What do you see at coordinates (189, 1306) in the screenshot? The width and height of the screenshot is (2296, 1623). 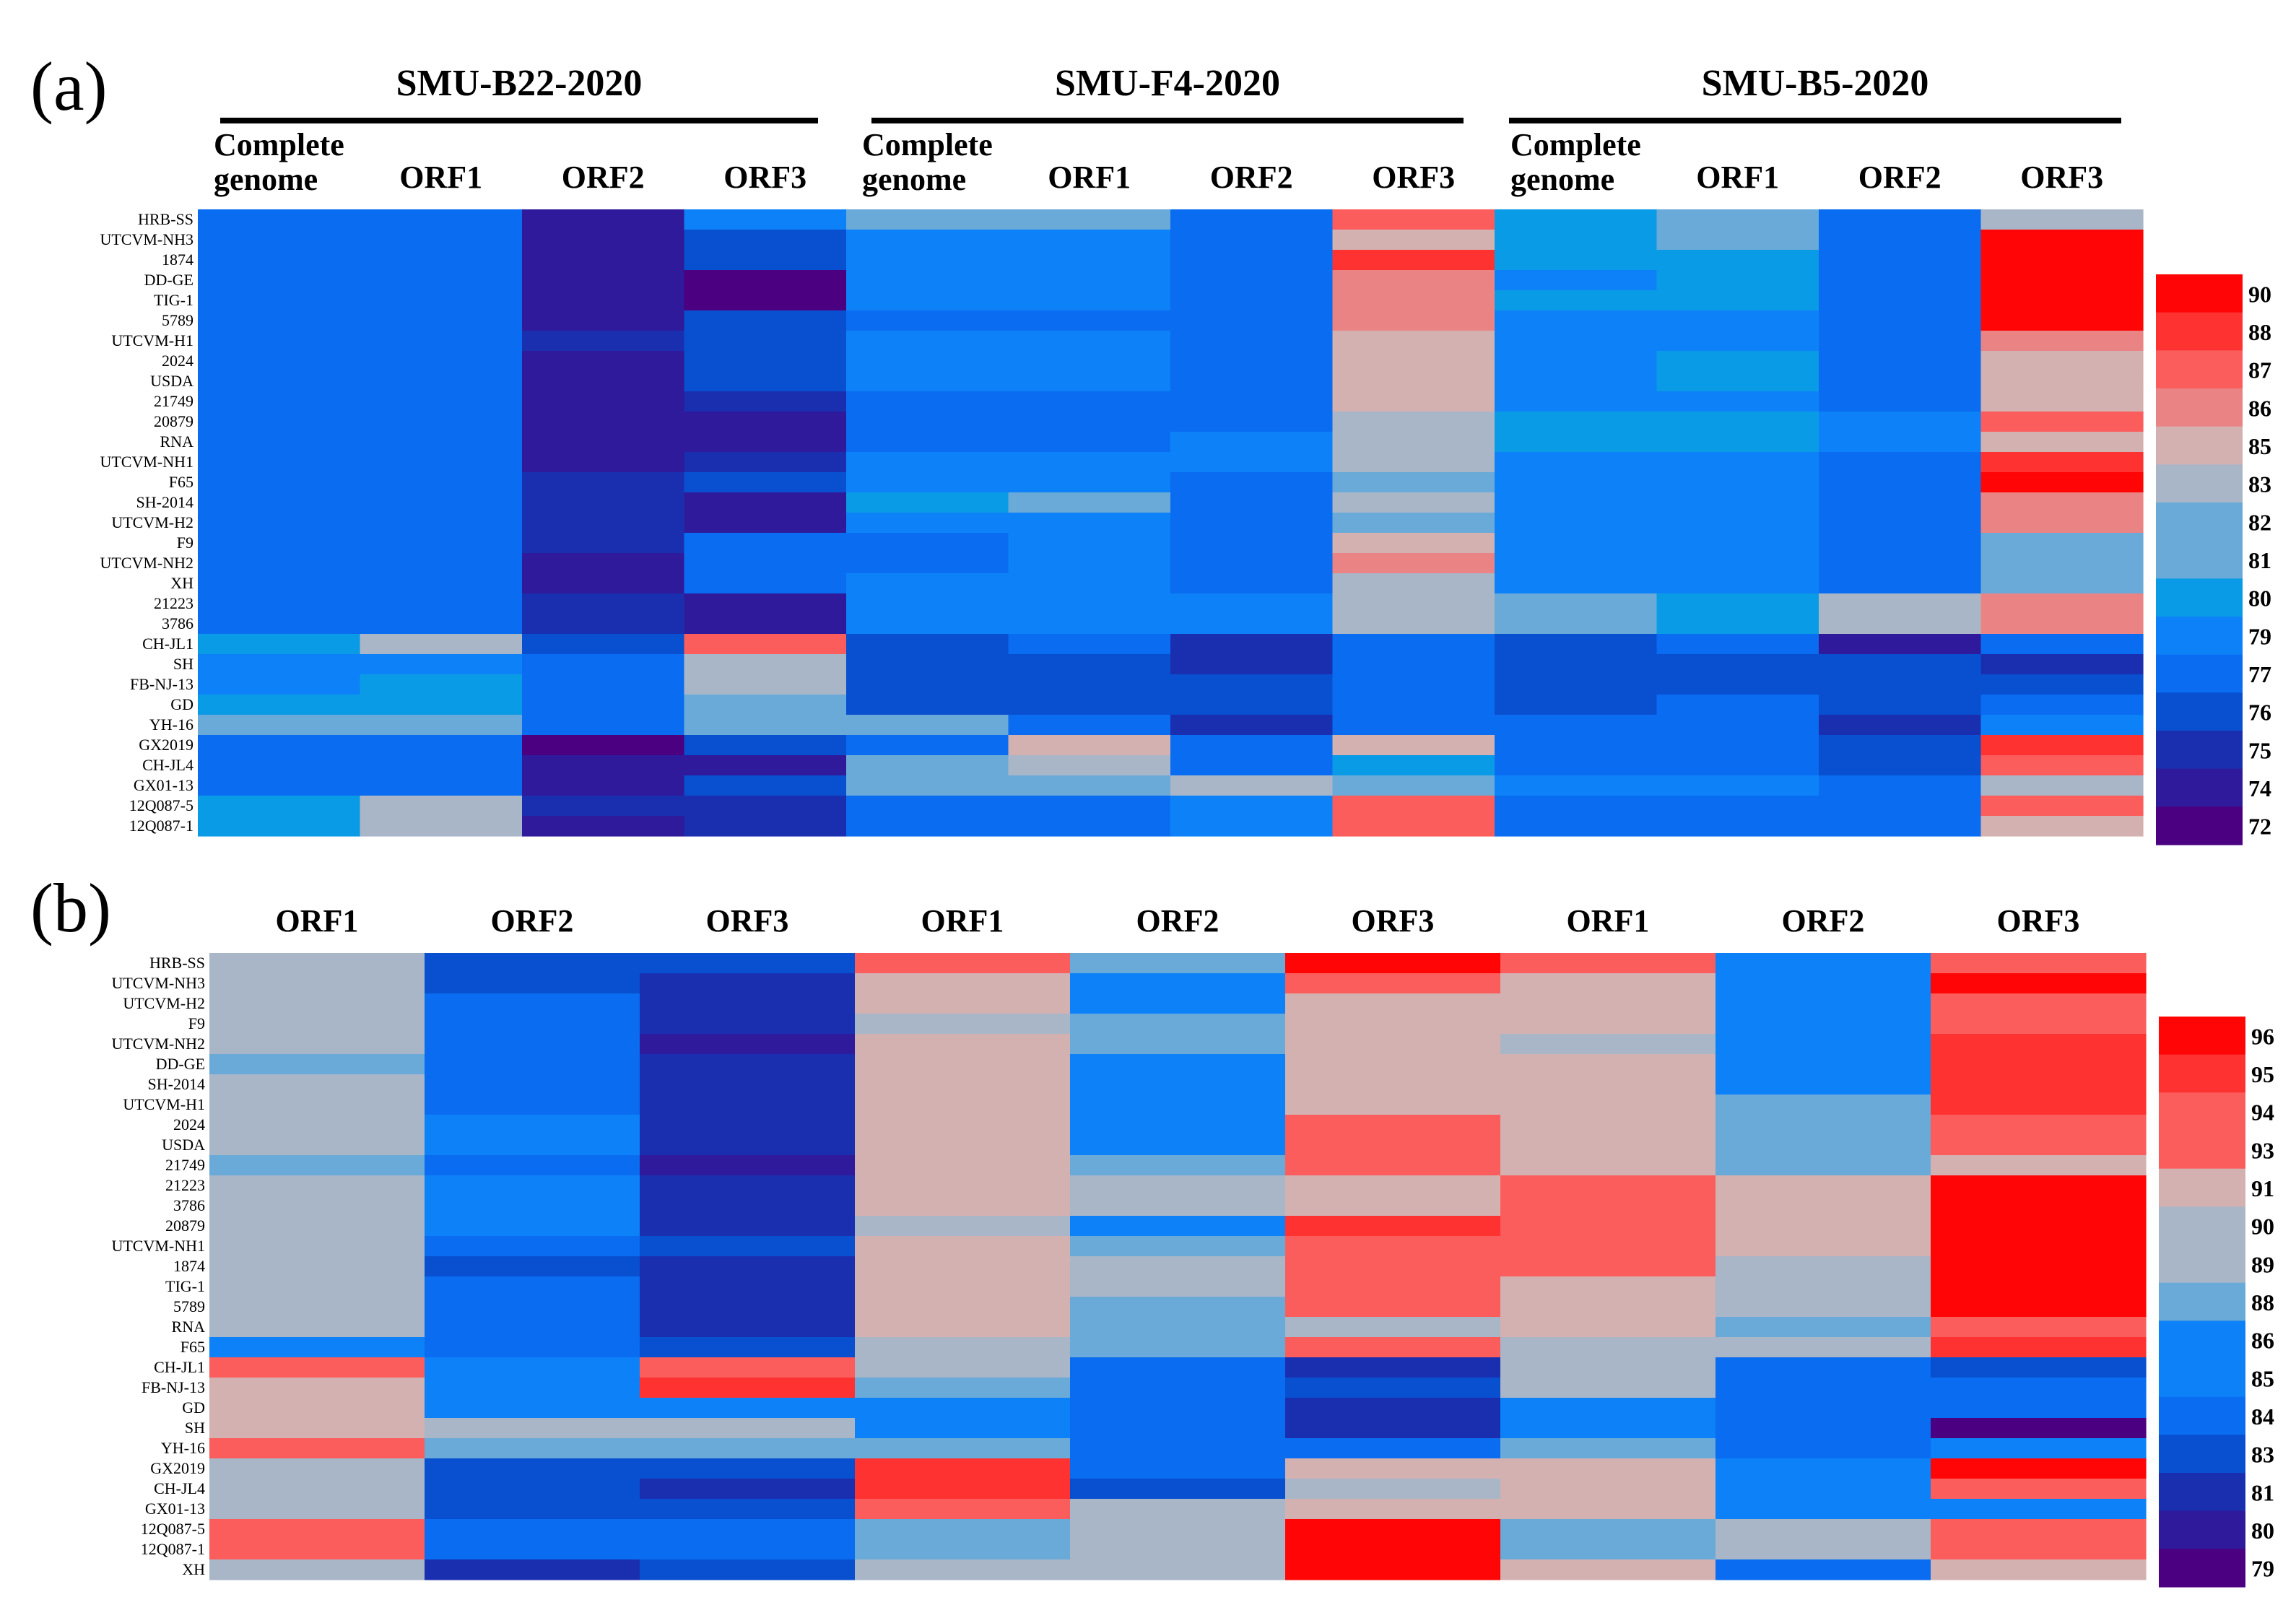 I see `panel-b-row-label: 5789` at bounding box center [189, 1306].